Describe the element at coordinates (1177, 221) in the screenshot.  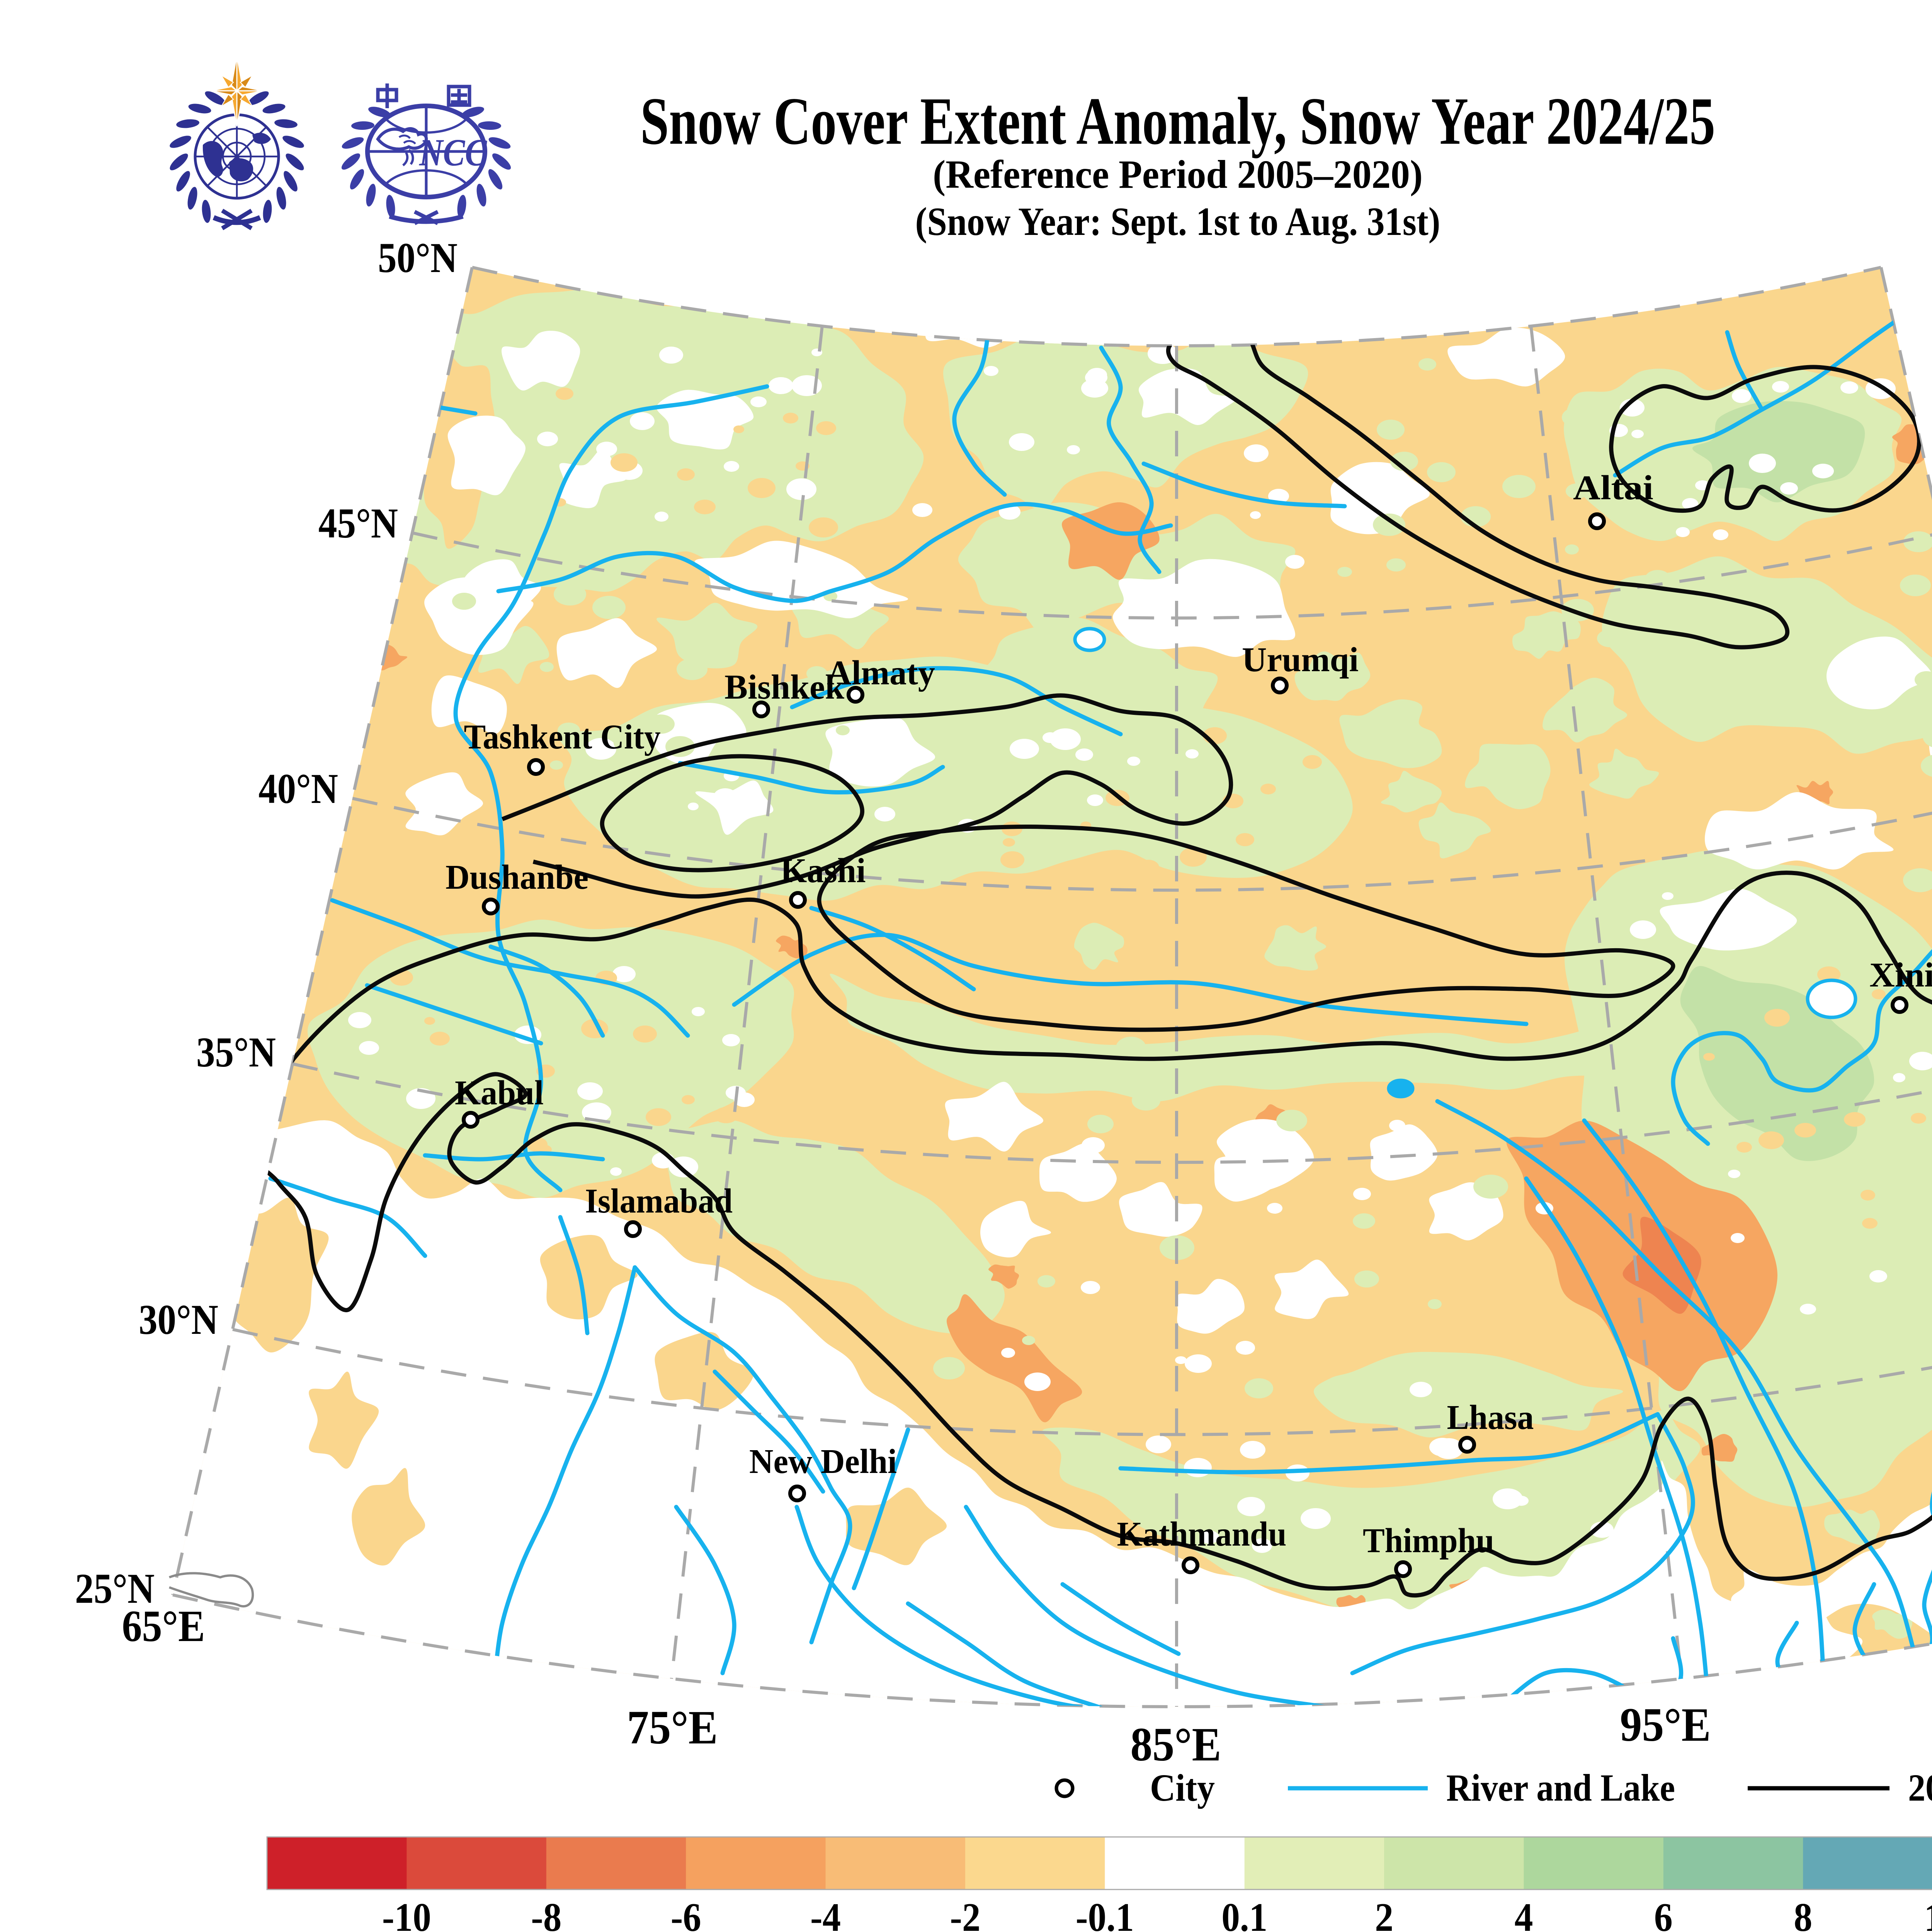
I see `svg-text:(Snow Year: Sept. 1st to Aug.: (Snow Year: Sept. 1st to Aug. 31st)` at that location.